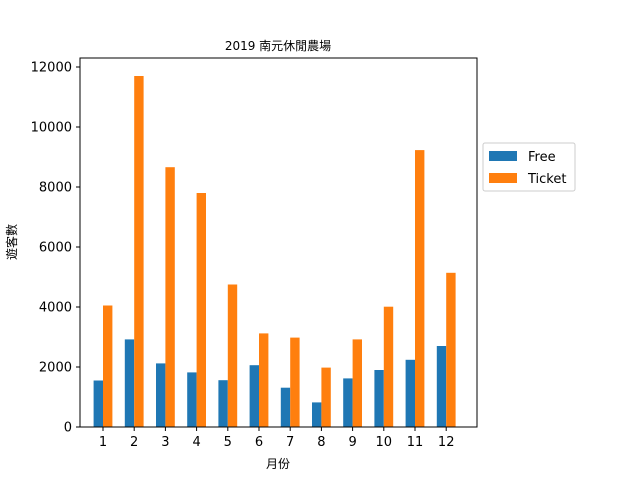  I want to click on x-tick-label: 11, so click(415, 442).